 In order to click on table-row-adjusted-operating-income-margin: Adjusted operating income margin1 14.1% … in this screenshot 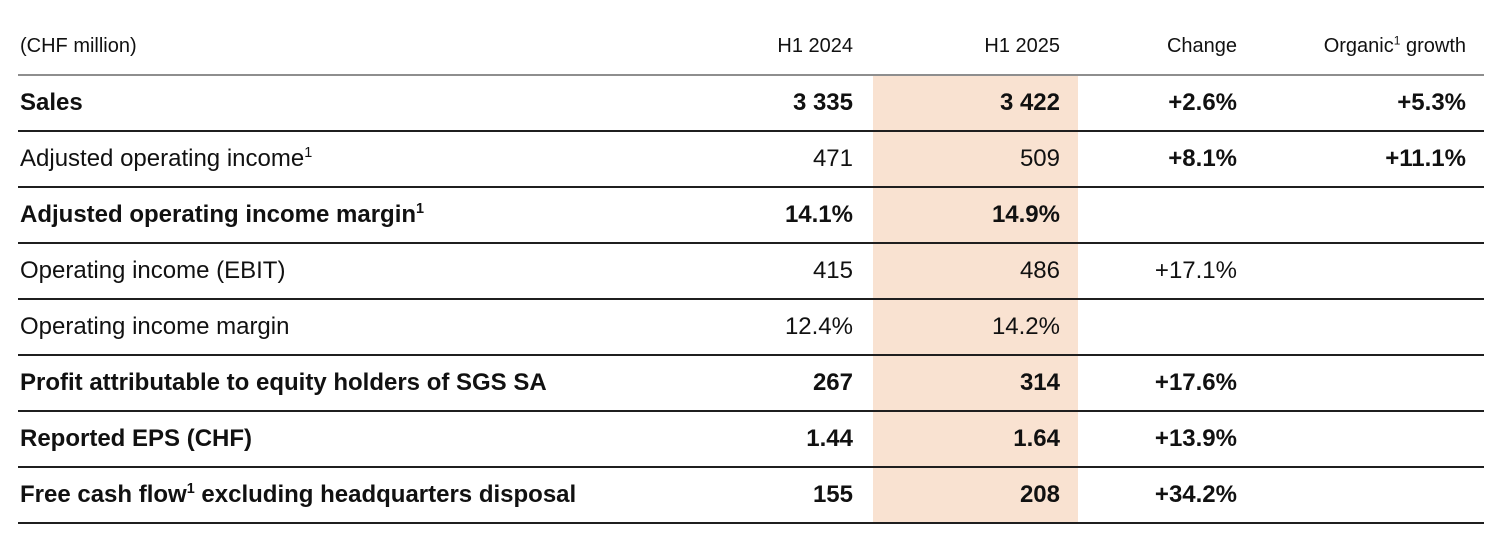, I will do `click(751, 216)`.